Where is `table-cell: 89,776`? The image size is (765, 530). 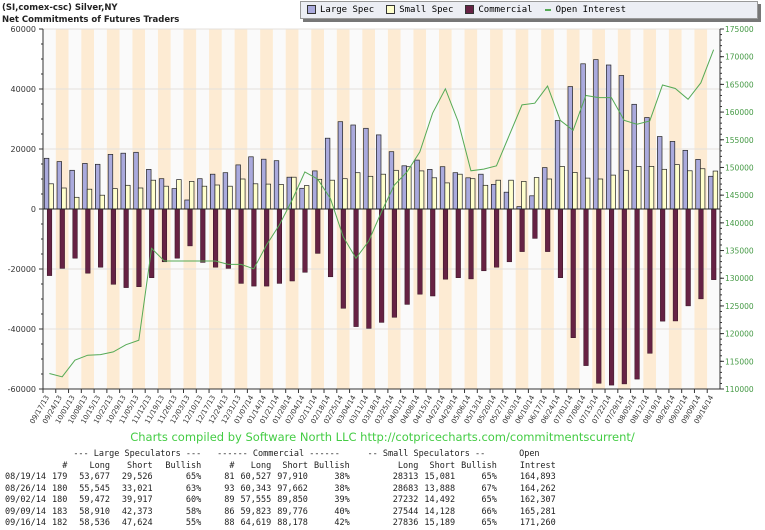 table-cell: 89,776 is located at coordinates (292, 511).